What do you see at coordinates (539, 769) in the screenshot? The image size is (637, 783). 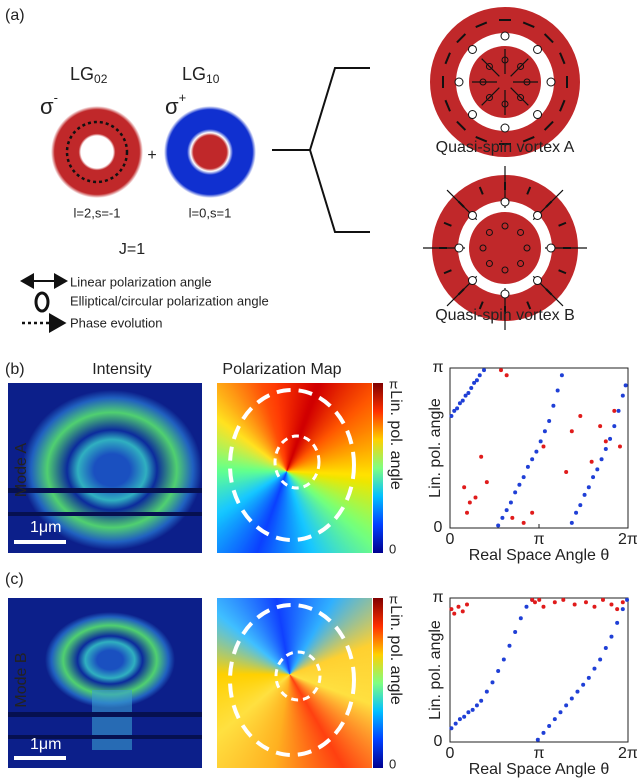 I see `x-axis-label: Real Space Angle θ` at bounding box center [539, 769].